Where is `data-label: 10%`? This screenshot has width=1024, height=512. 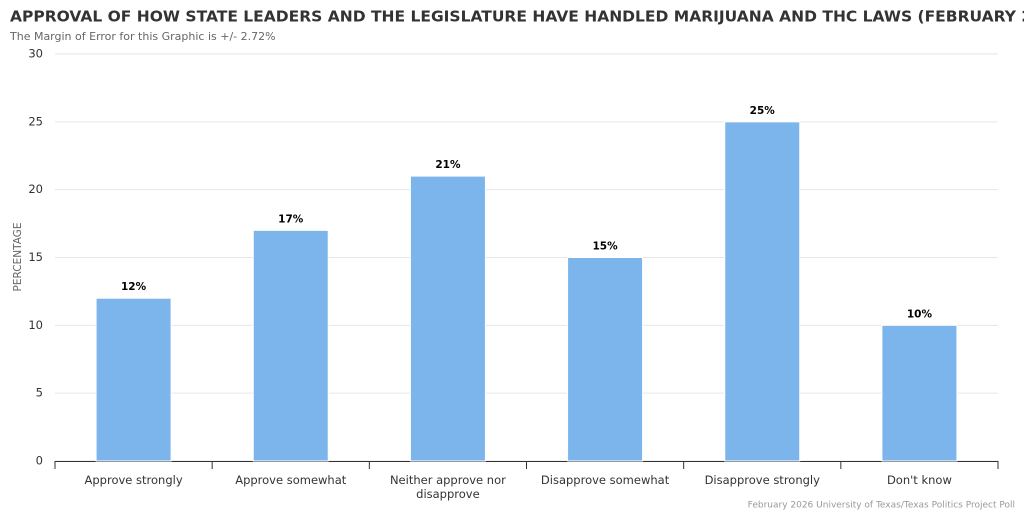
data-label: 10% is located at coordinates (920, 314).